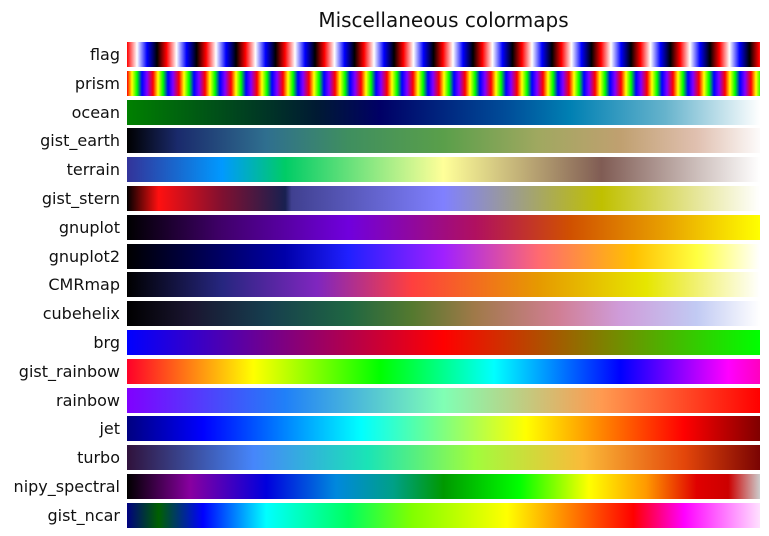 The image size is (769, 536). What do you see at coordinates (443, 20) in the screenshot?
I see `figure-title: Miscellaneous colormaps` at bounding box center [443, 20].